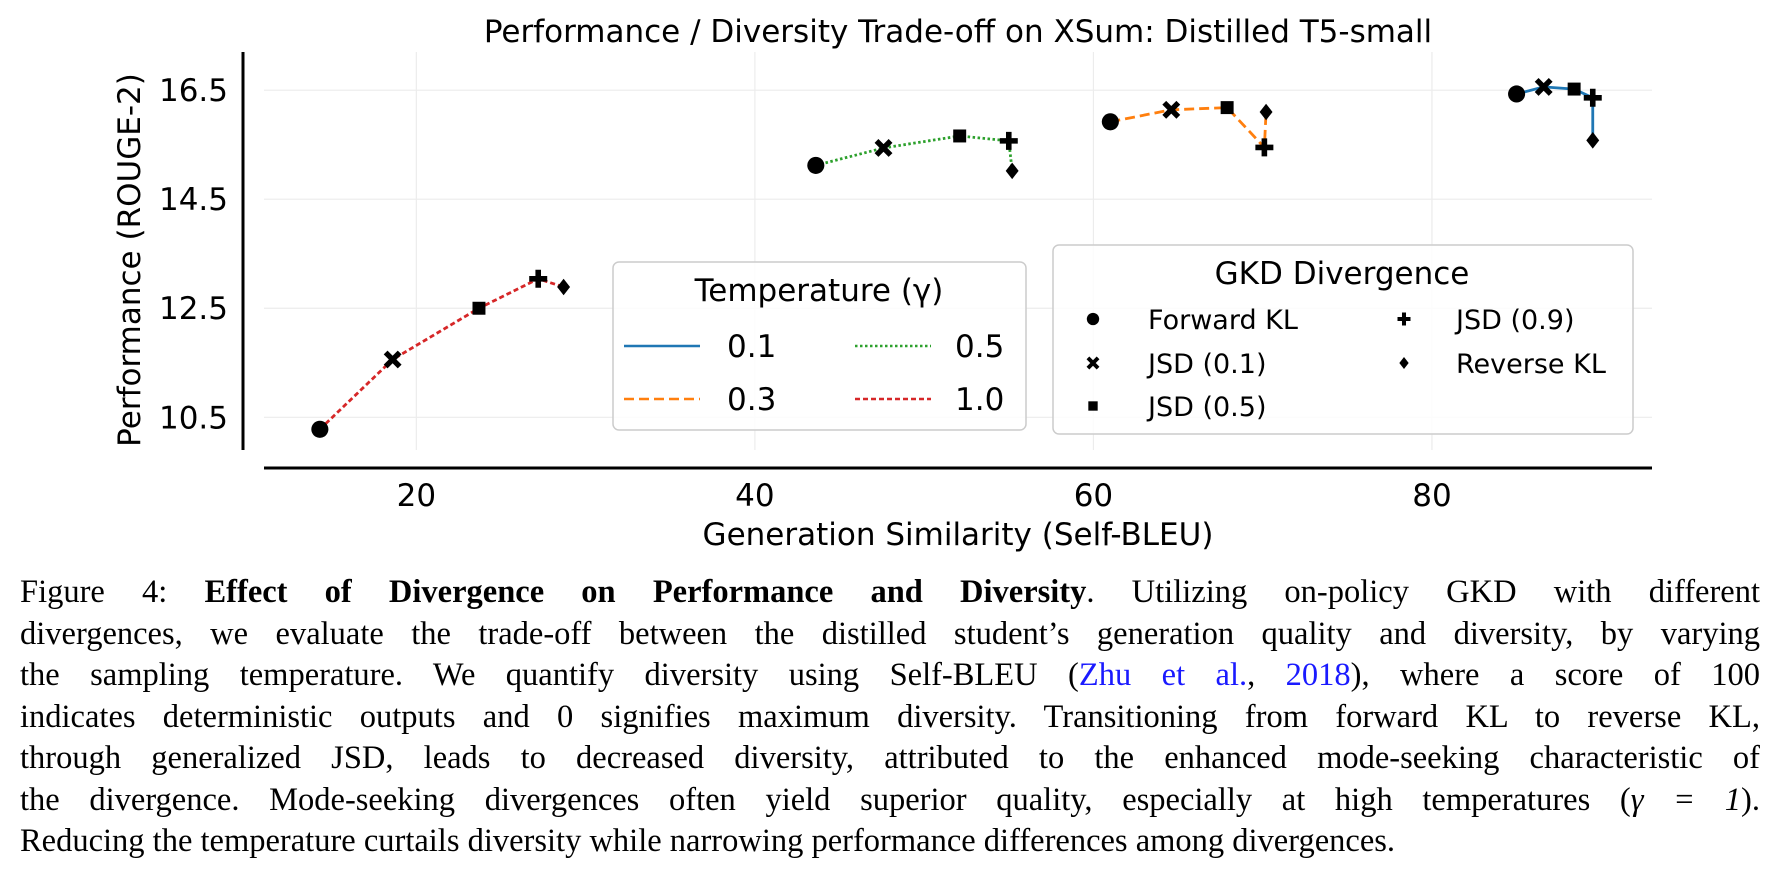 The image size is (1774, 890). What do you see at coordinates (538, 278) in the screenshot?
I see `data-point-1.0-jsd-0.9-` at bounding box center [538, 278].